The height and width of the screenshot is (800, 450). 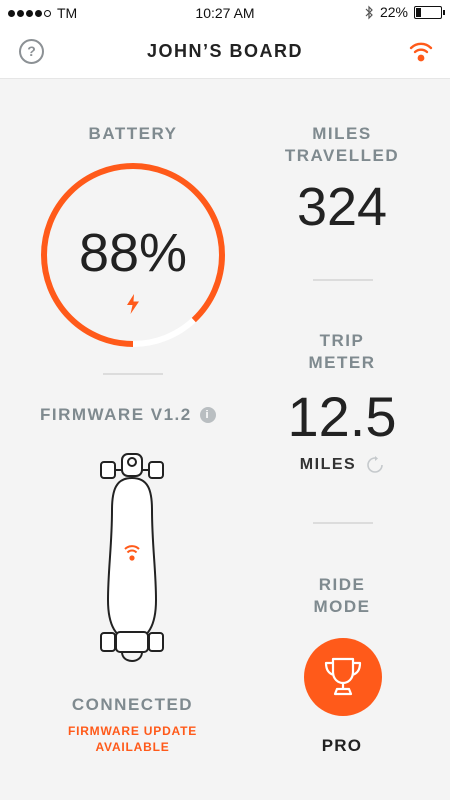 What do you see at coordinates (421, 51) in the screenshot?
I see `wifi-icon` at bounding box center [421, 51].